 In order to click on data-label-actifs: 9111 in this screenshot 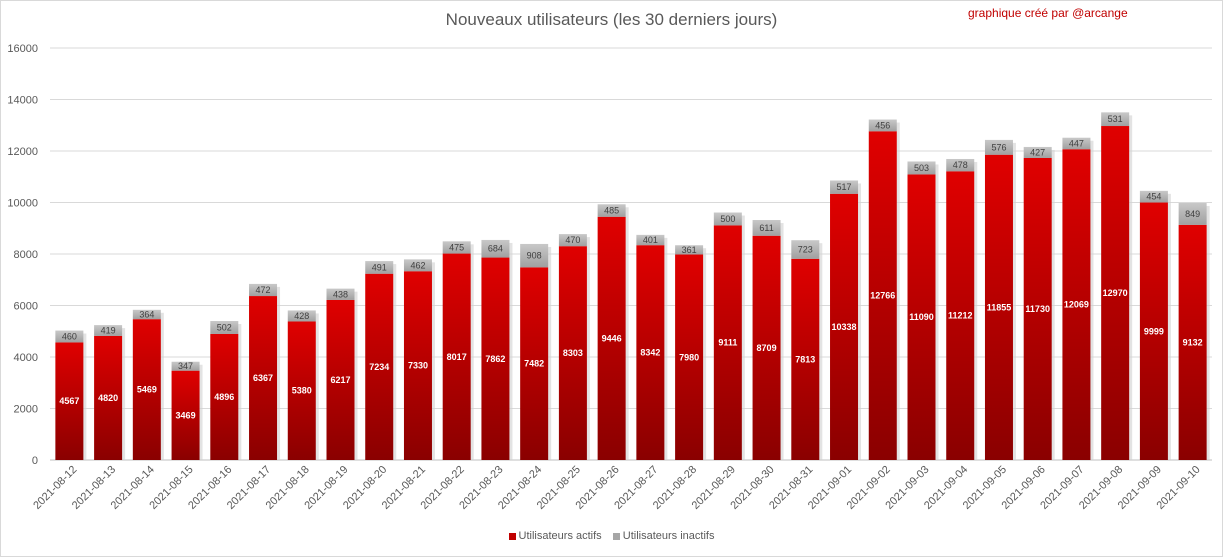, I will do `click(727, 343)`.